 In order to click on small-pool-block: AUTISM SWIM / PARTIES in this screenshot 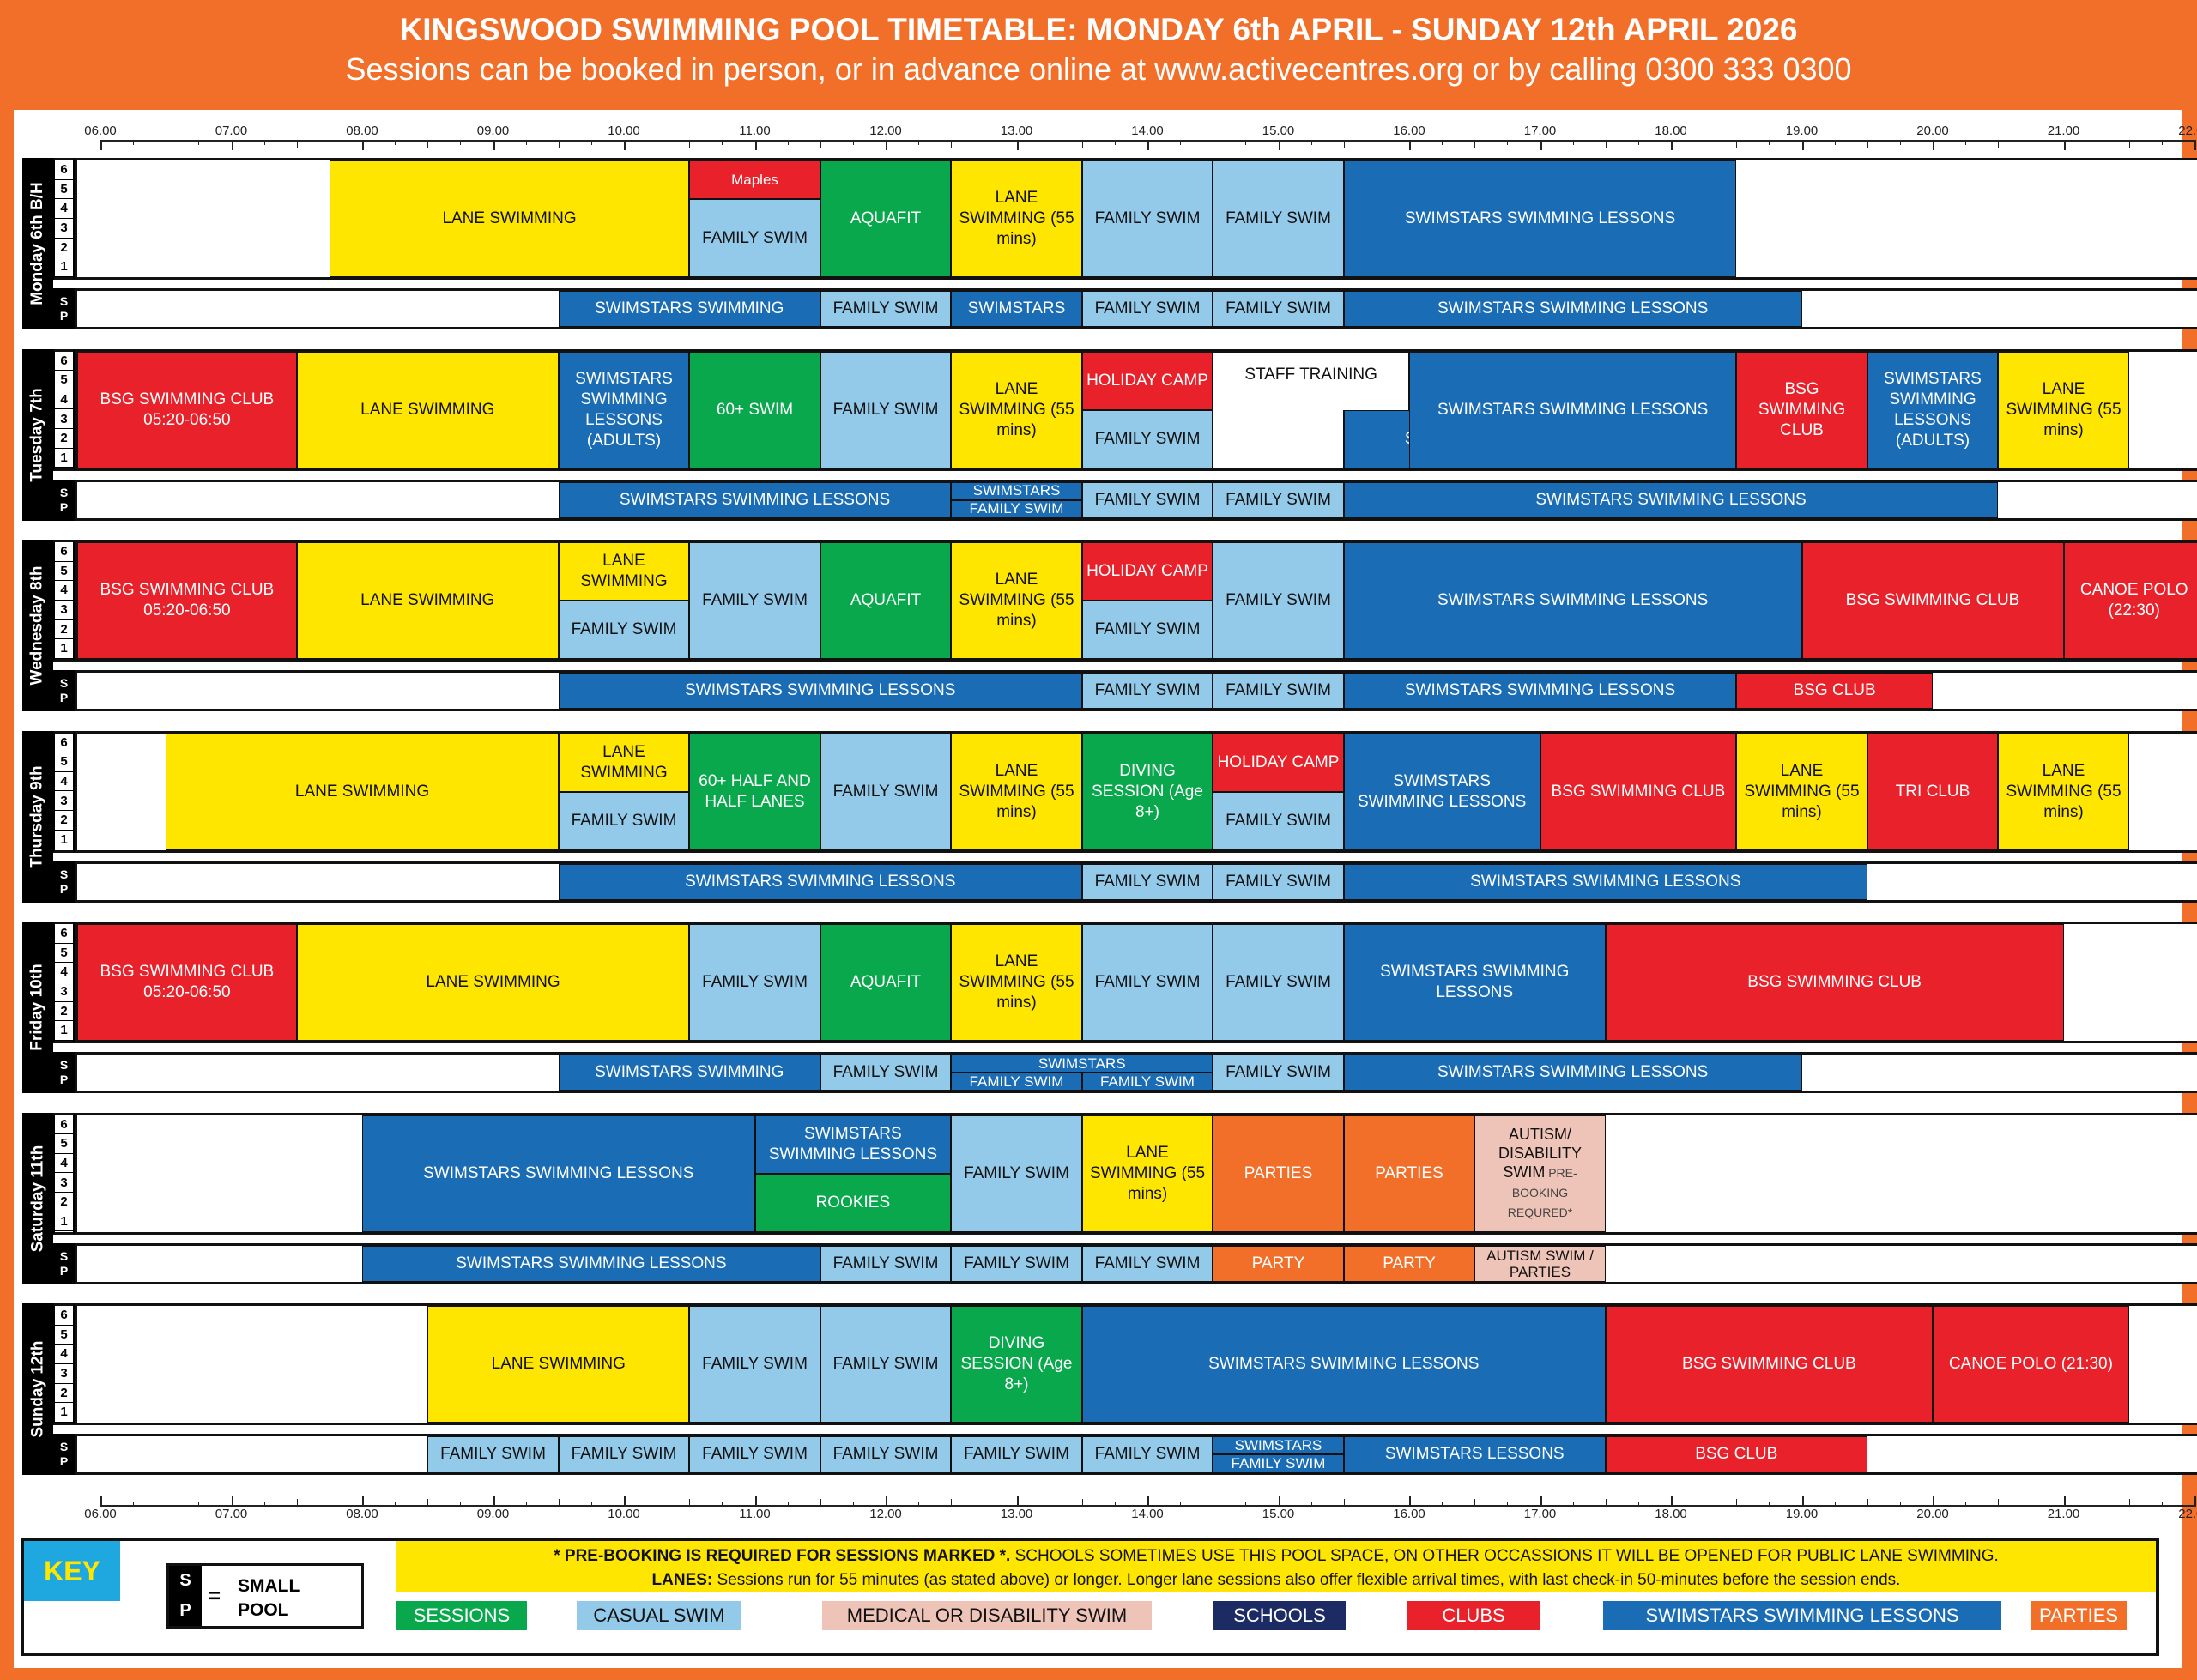, I will do `click(1540, 1264)`.